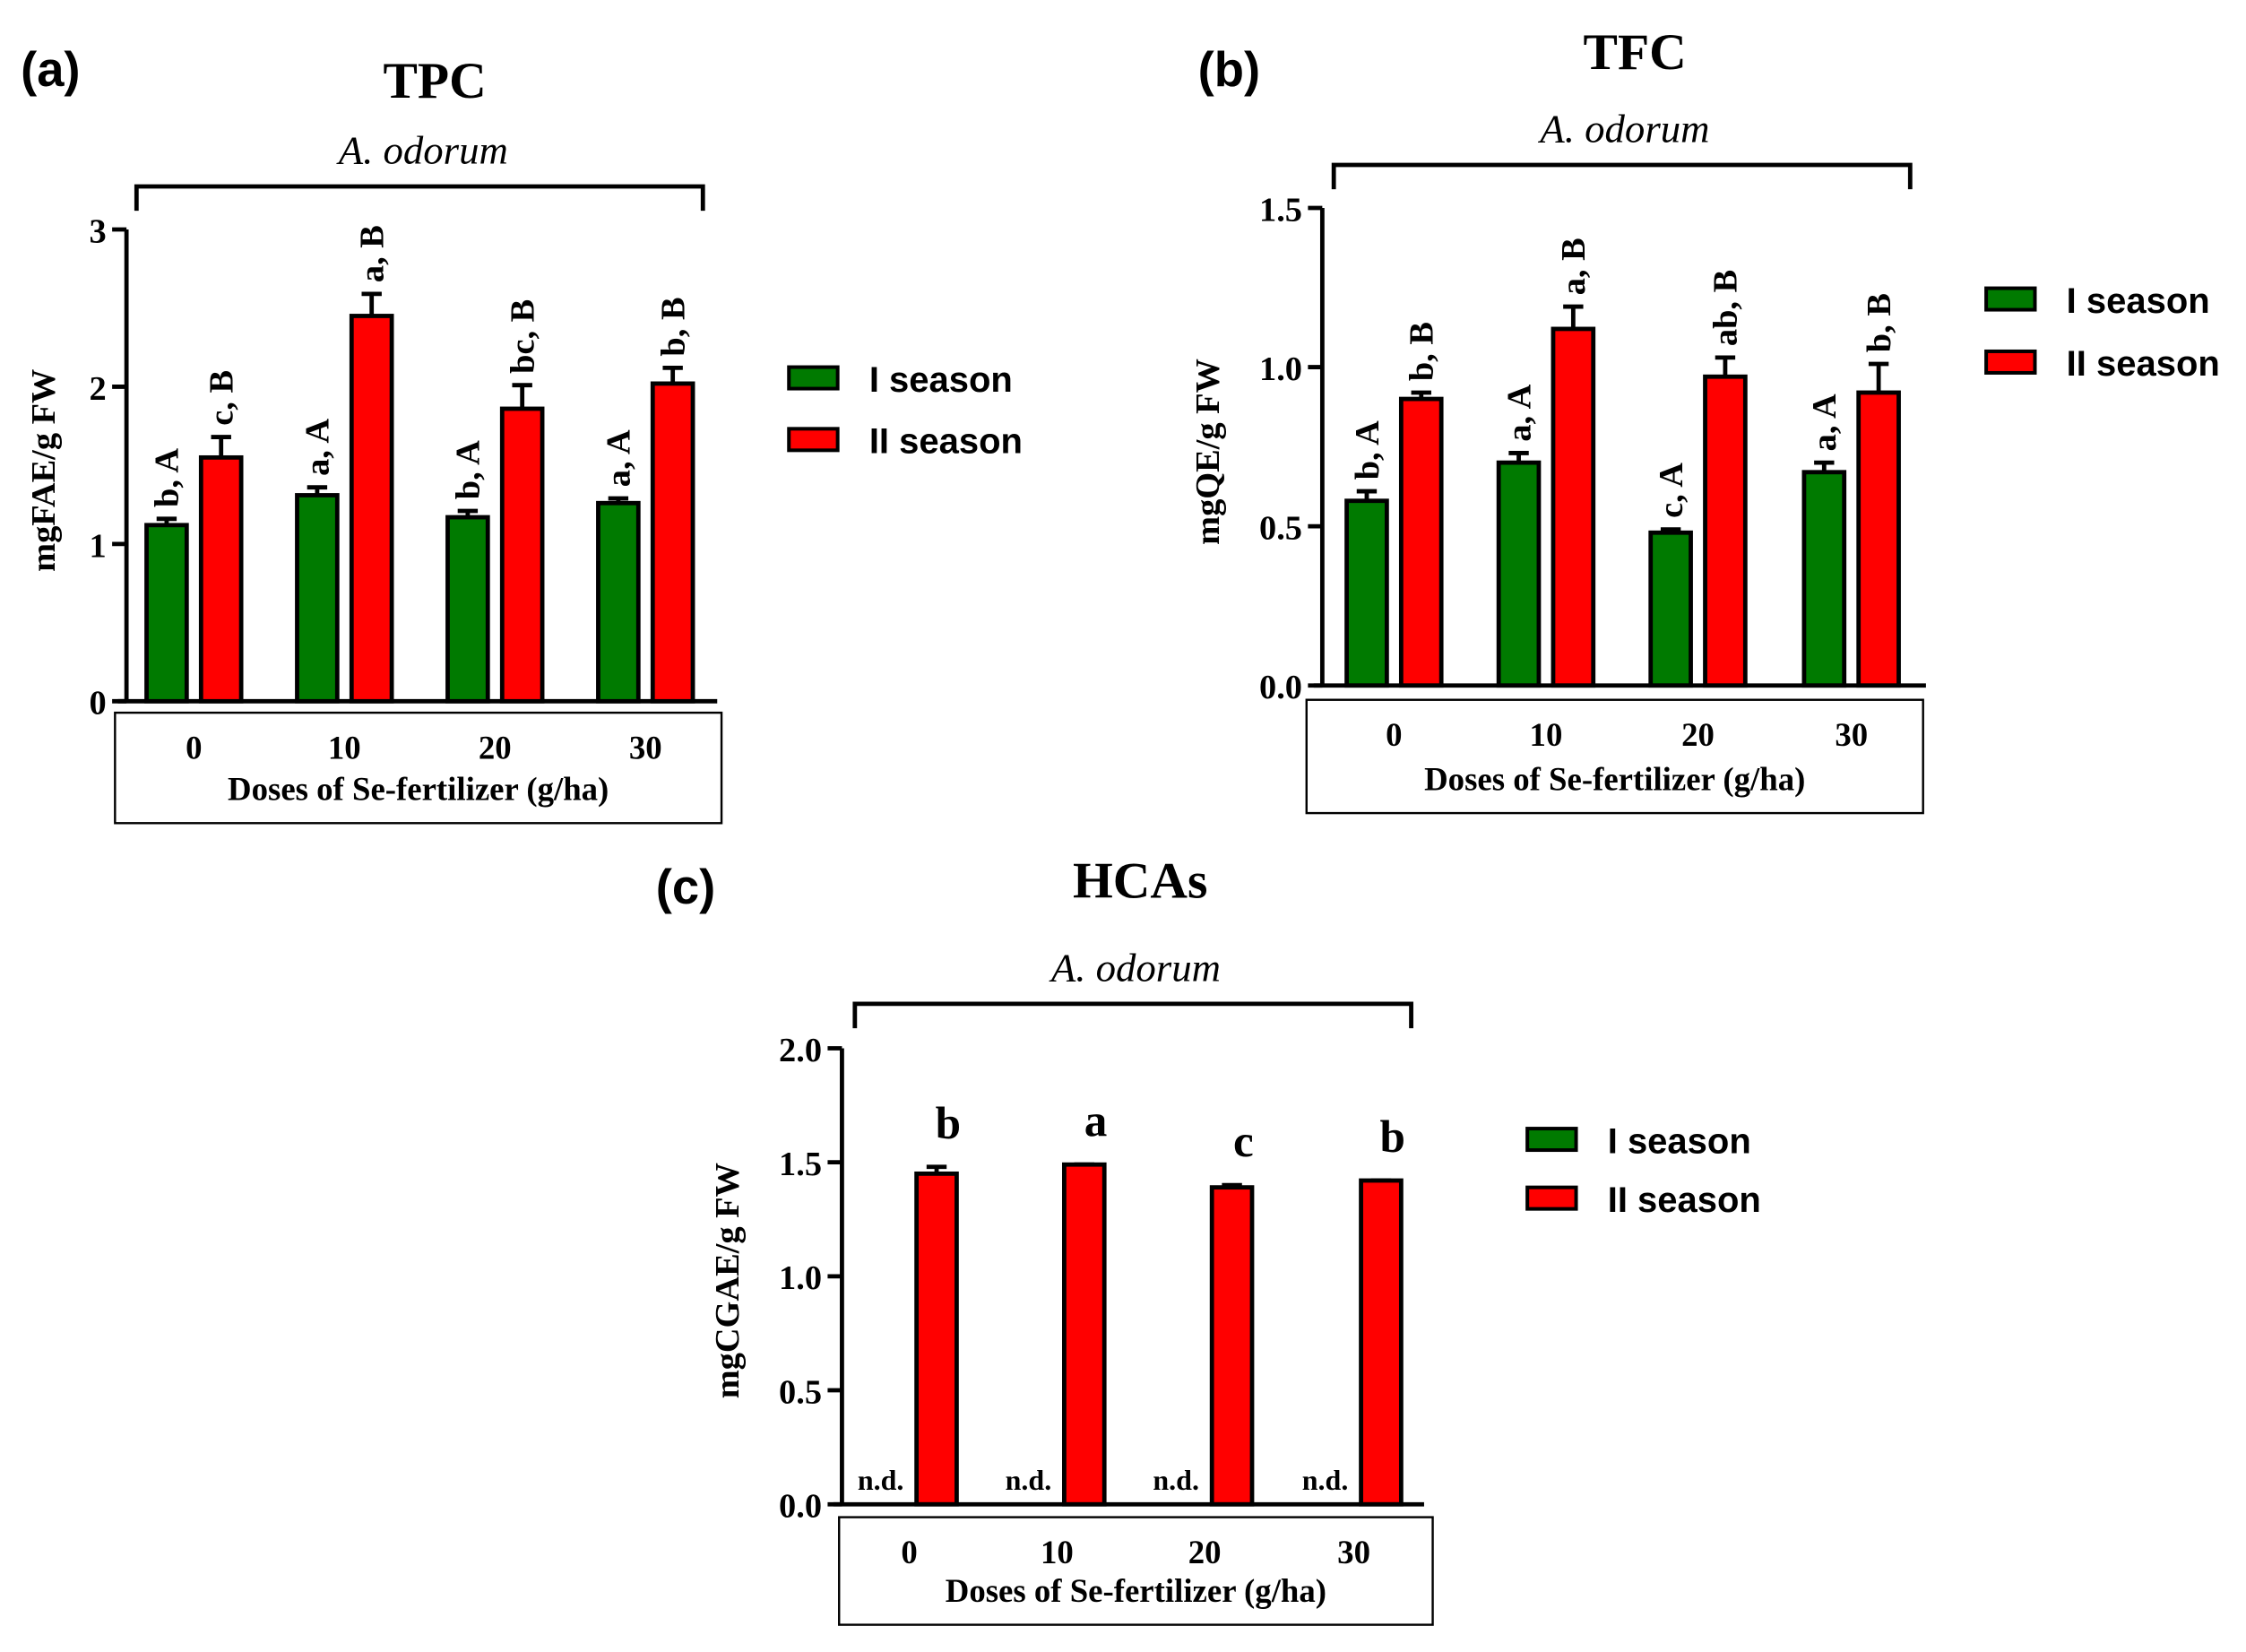  What do you see at coordinates (1635, 52) in the screenshot?
I see `chart-title: TFC` at bounding box center [1635, 52].